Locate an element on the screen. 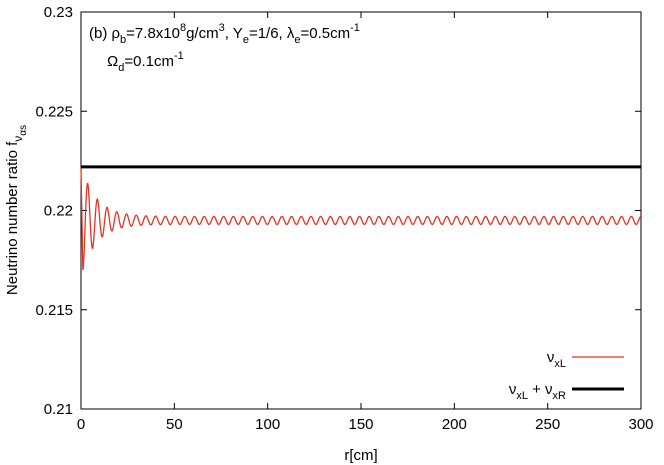 This screenshot has width=664, height=465. annotation-line-1: (b) ρb=7.8x108g/cm3, Ye=1/6, λe=0.5cm-1 is located at coordinates (224, 34).